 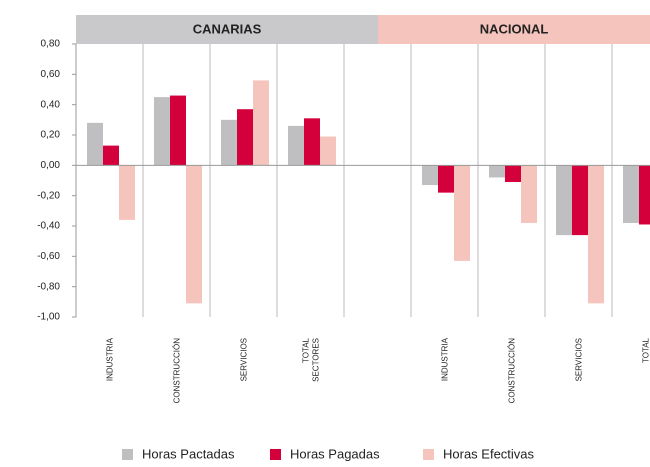 I want to click on group-header: CANARIAS, so click(x=227, y=28).